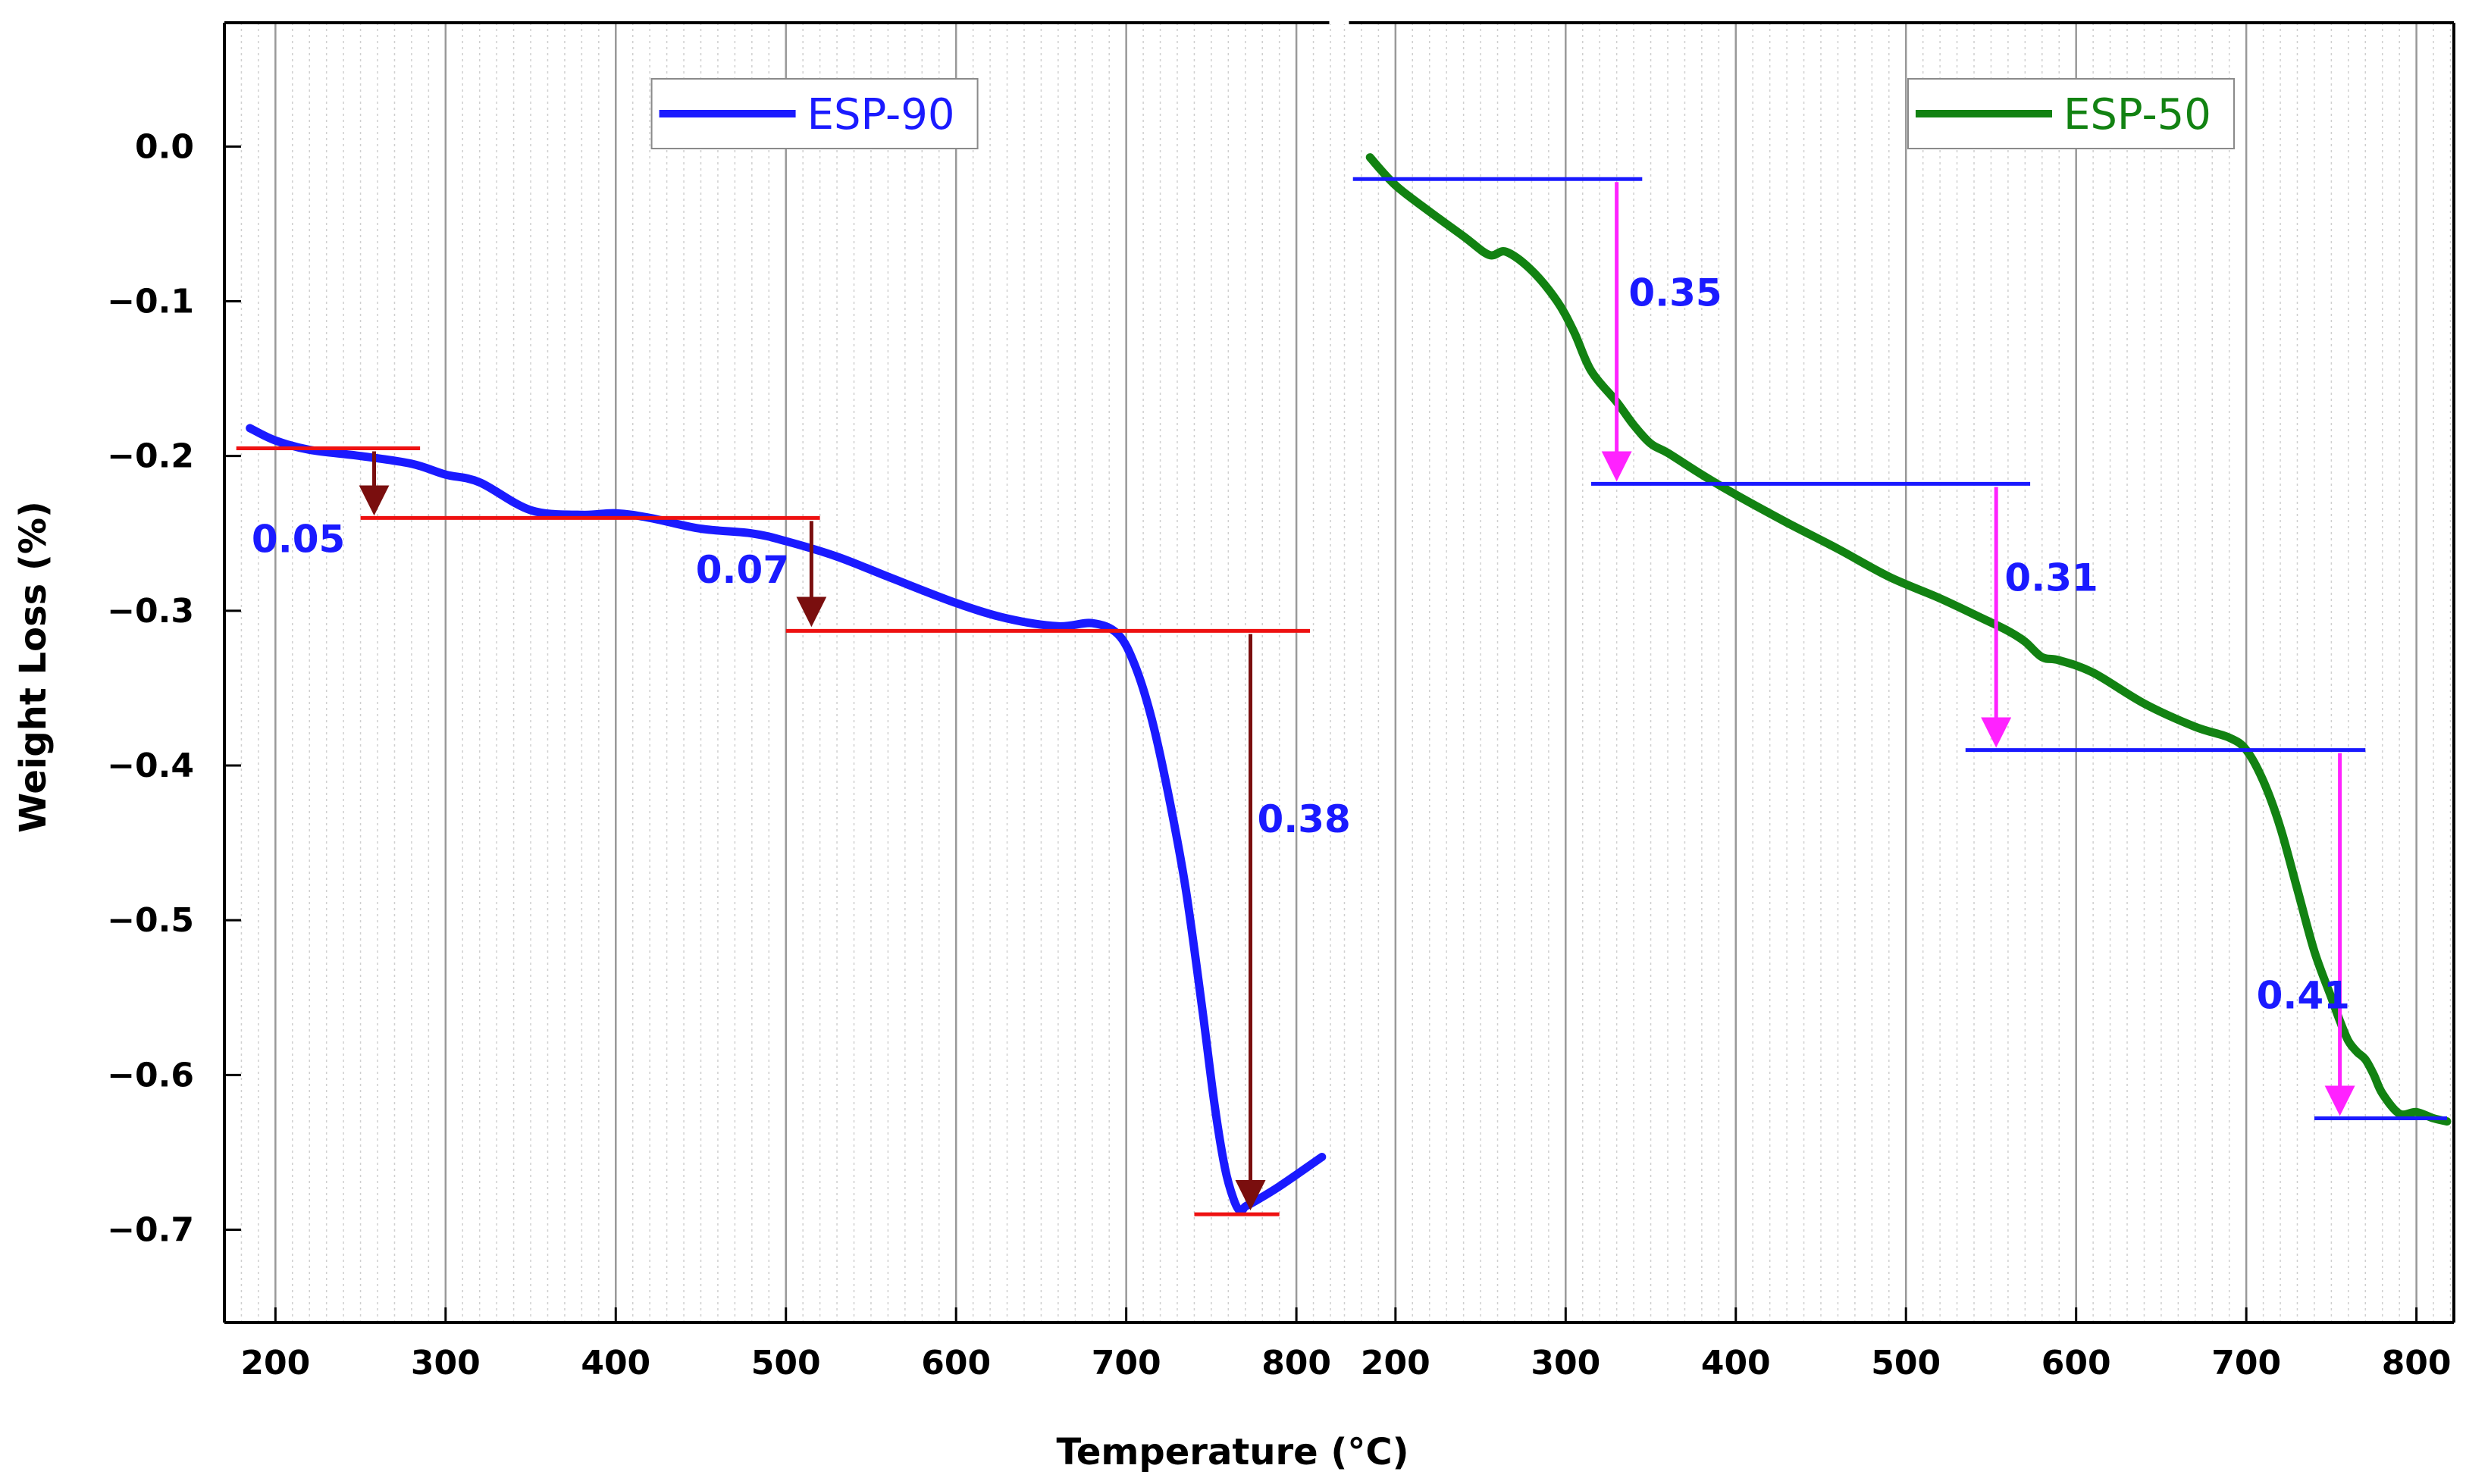  Describe the element at coordinates (2303, 996) in the screenshot. I see `step-annotation: 0.41` at that location.